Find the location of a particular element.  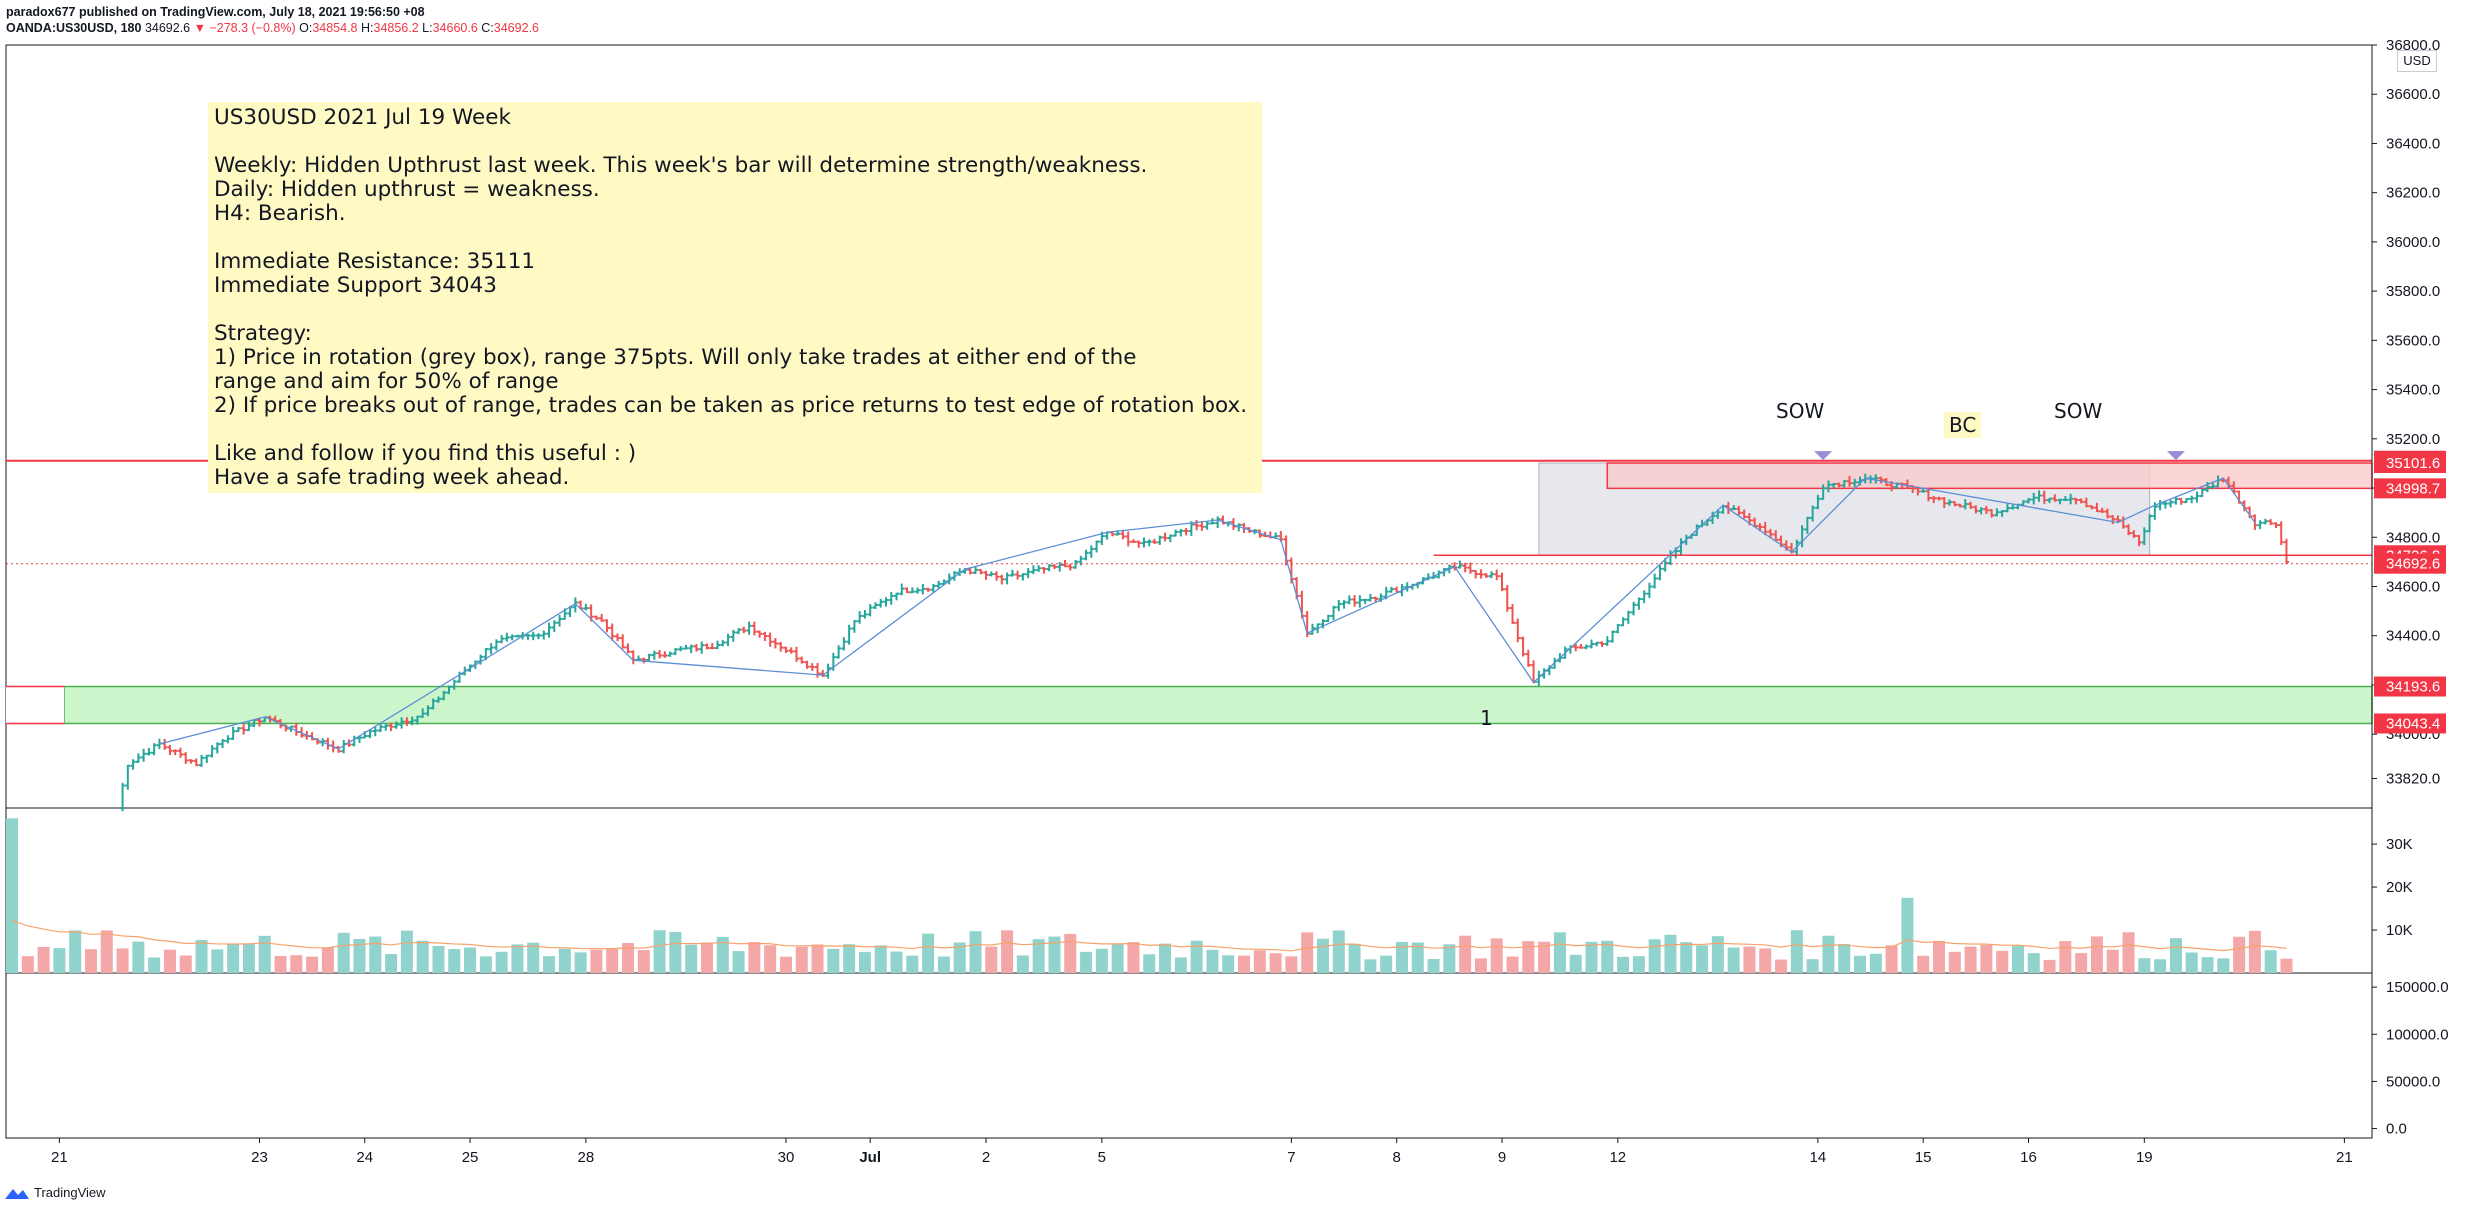

close-value: 34692.6 is located at coordinates (516, 28).